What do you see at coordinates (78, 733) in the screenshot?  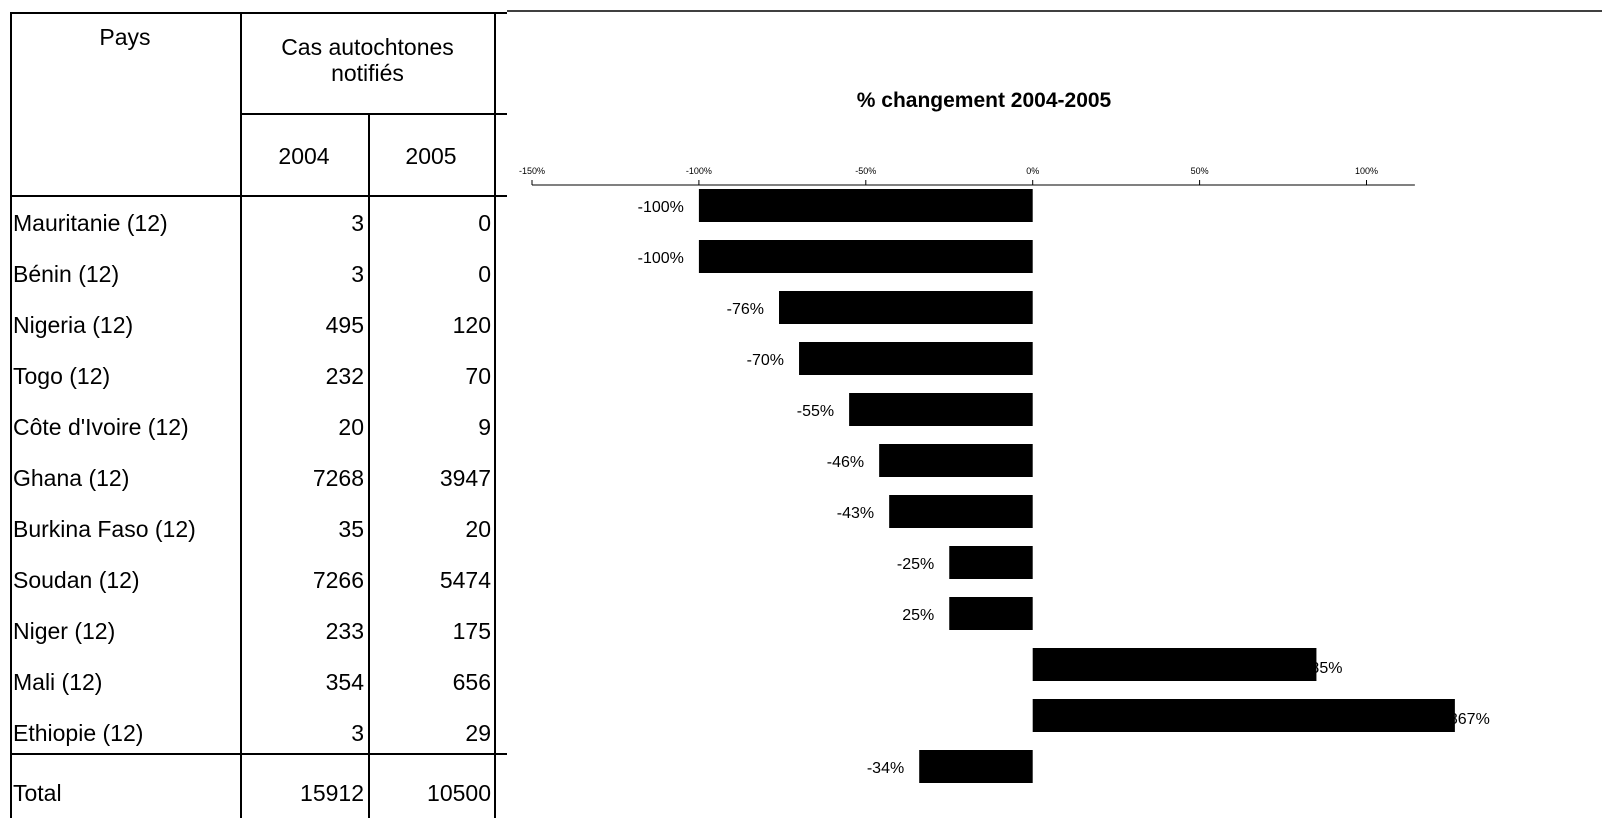 I see `country-name: Ethiopie (12)` at bounding box center [78, 733].